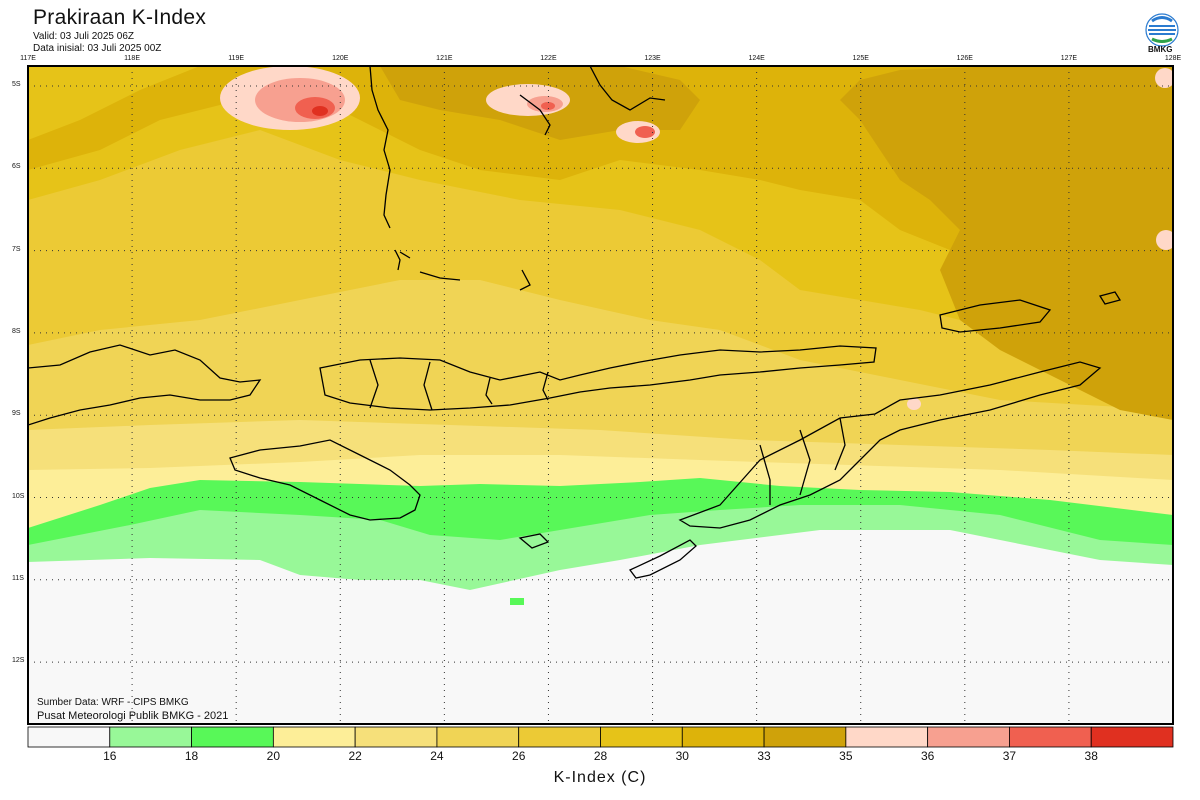 This screenshot has width=1200, height=800. What do you see at coordinates (459, 385) in the screenshot?
I see `coast-flores-divisions` at bounding box center [459, 385].